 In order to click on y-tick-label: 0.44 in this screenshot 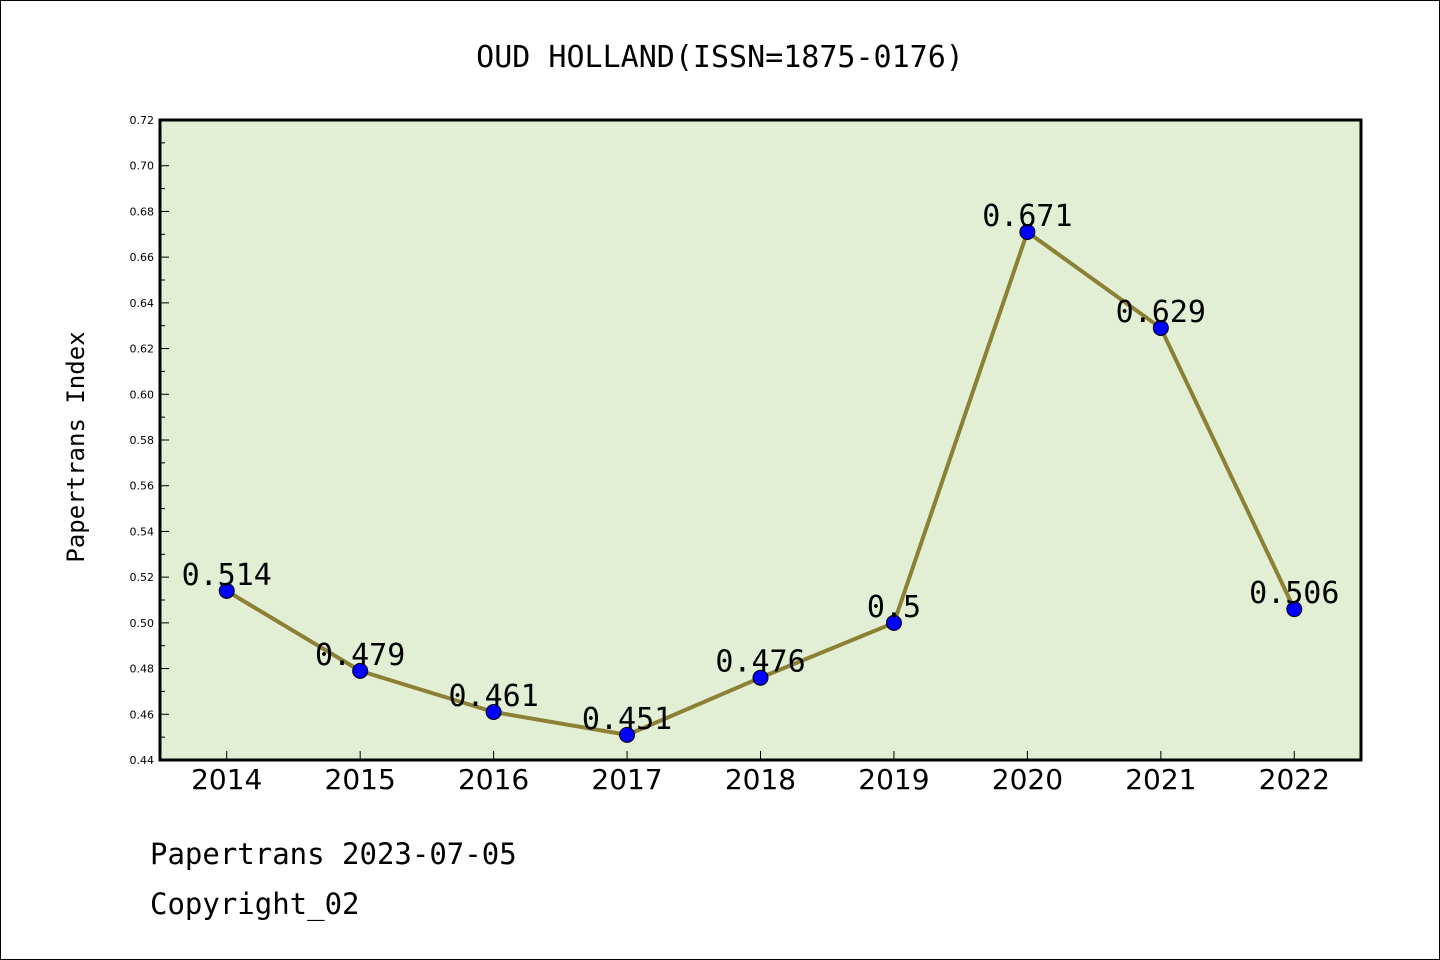, I will do `click(142, 760)`.